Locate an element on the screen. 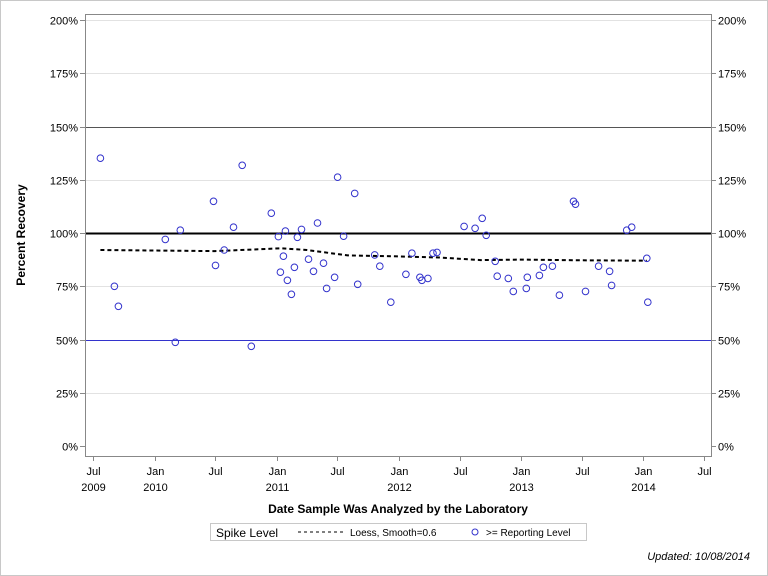 The height and width of the screenshot is (576, 768). y-tick-label-right: 100% is located at coordinates (732, 235).